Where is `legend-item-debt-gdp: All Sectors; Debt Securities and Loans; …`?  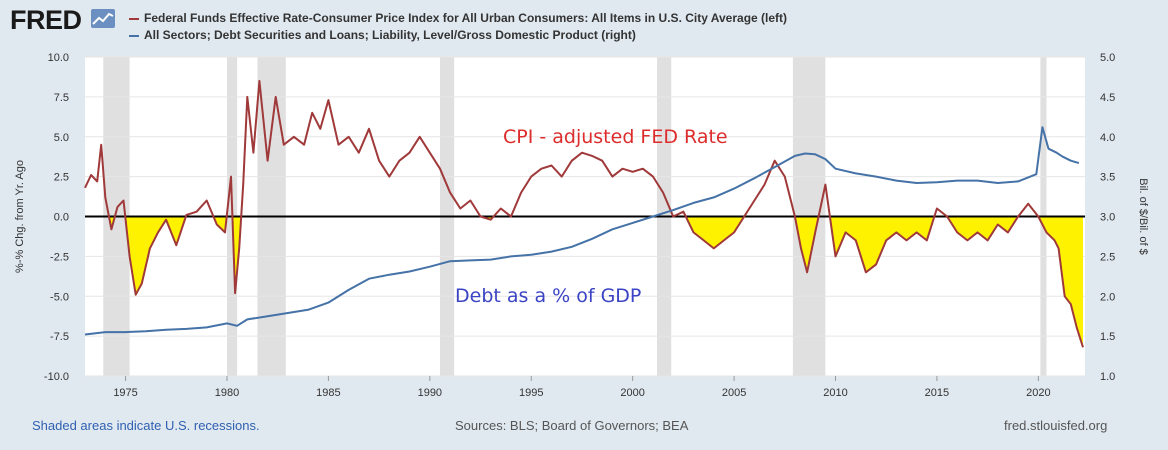
legend-item-debt-gdp: All Sectors; Debt Securities and Loans; … is located at coordinates (458, 35).